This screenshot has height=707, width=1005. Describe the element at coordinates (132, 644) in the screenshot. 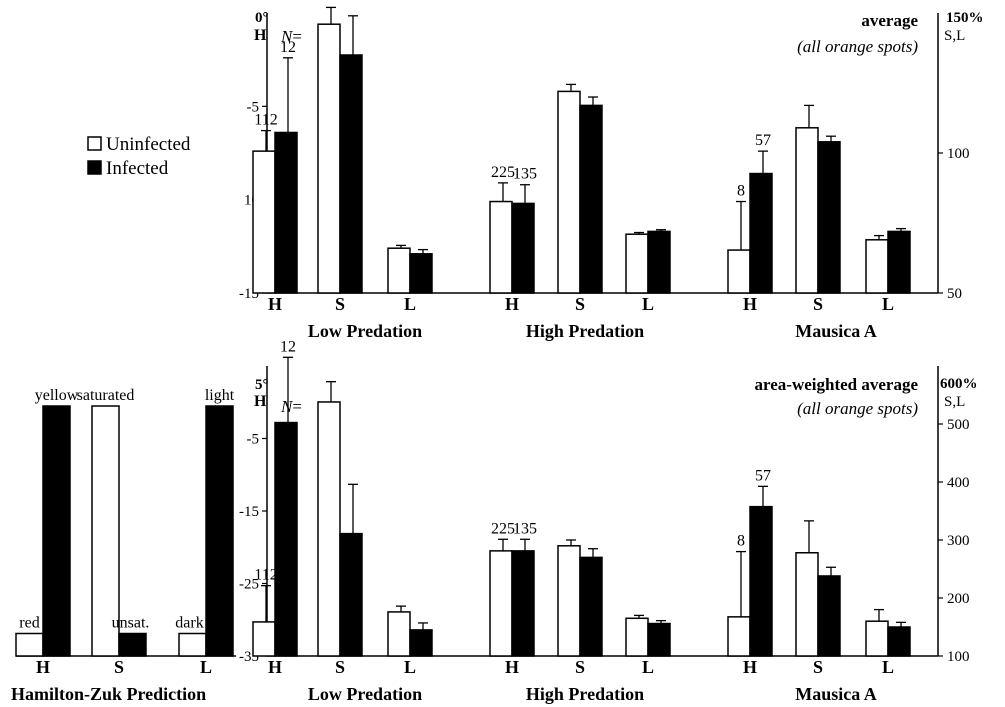

I see `hz-bar-infected-S` at that location.